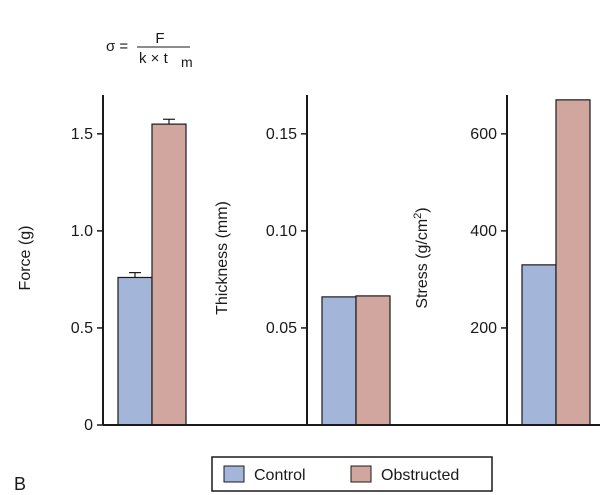 This screenshot has height=495, width=605. What do you see at coordinates (88, 425) in the screenshot?
I see `y-tick-label: 0` at bounding box center [88, 425].